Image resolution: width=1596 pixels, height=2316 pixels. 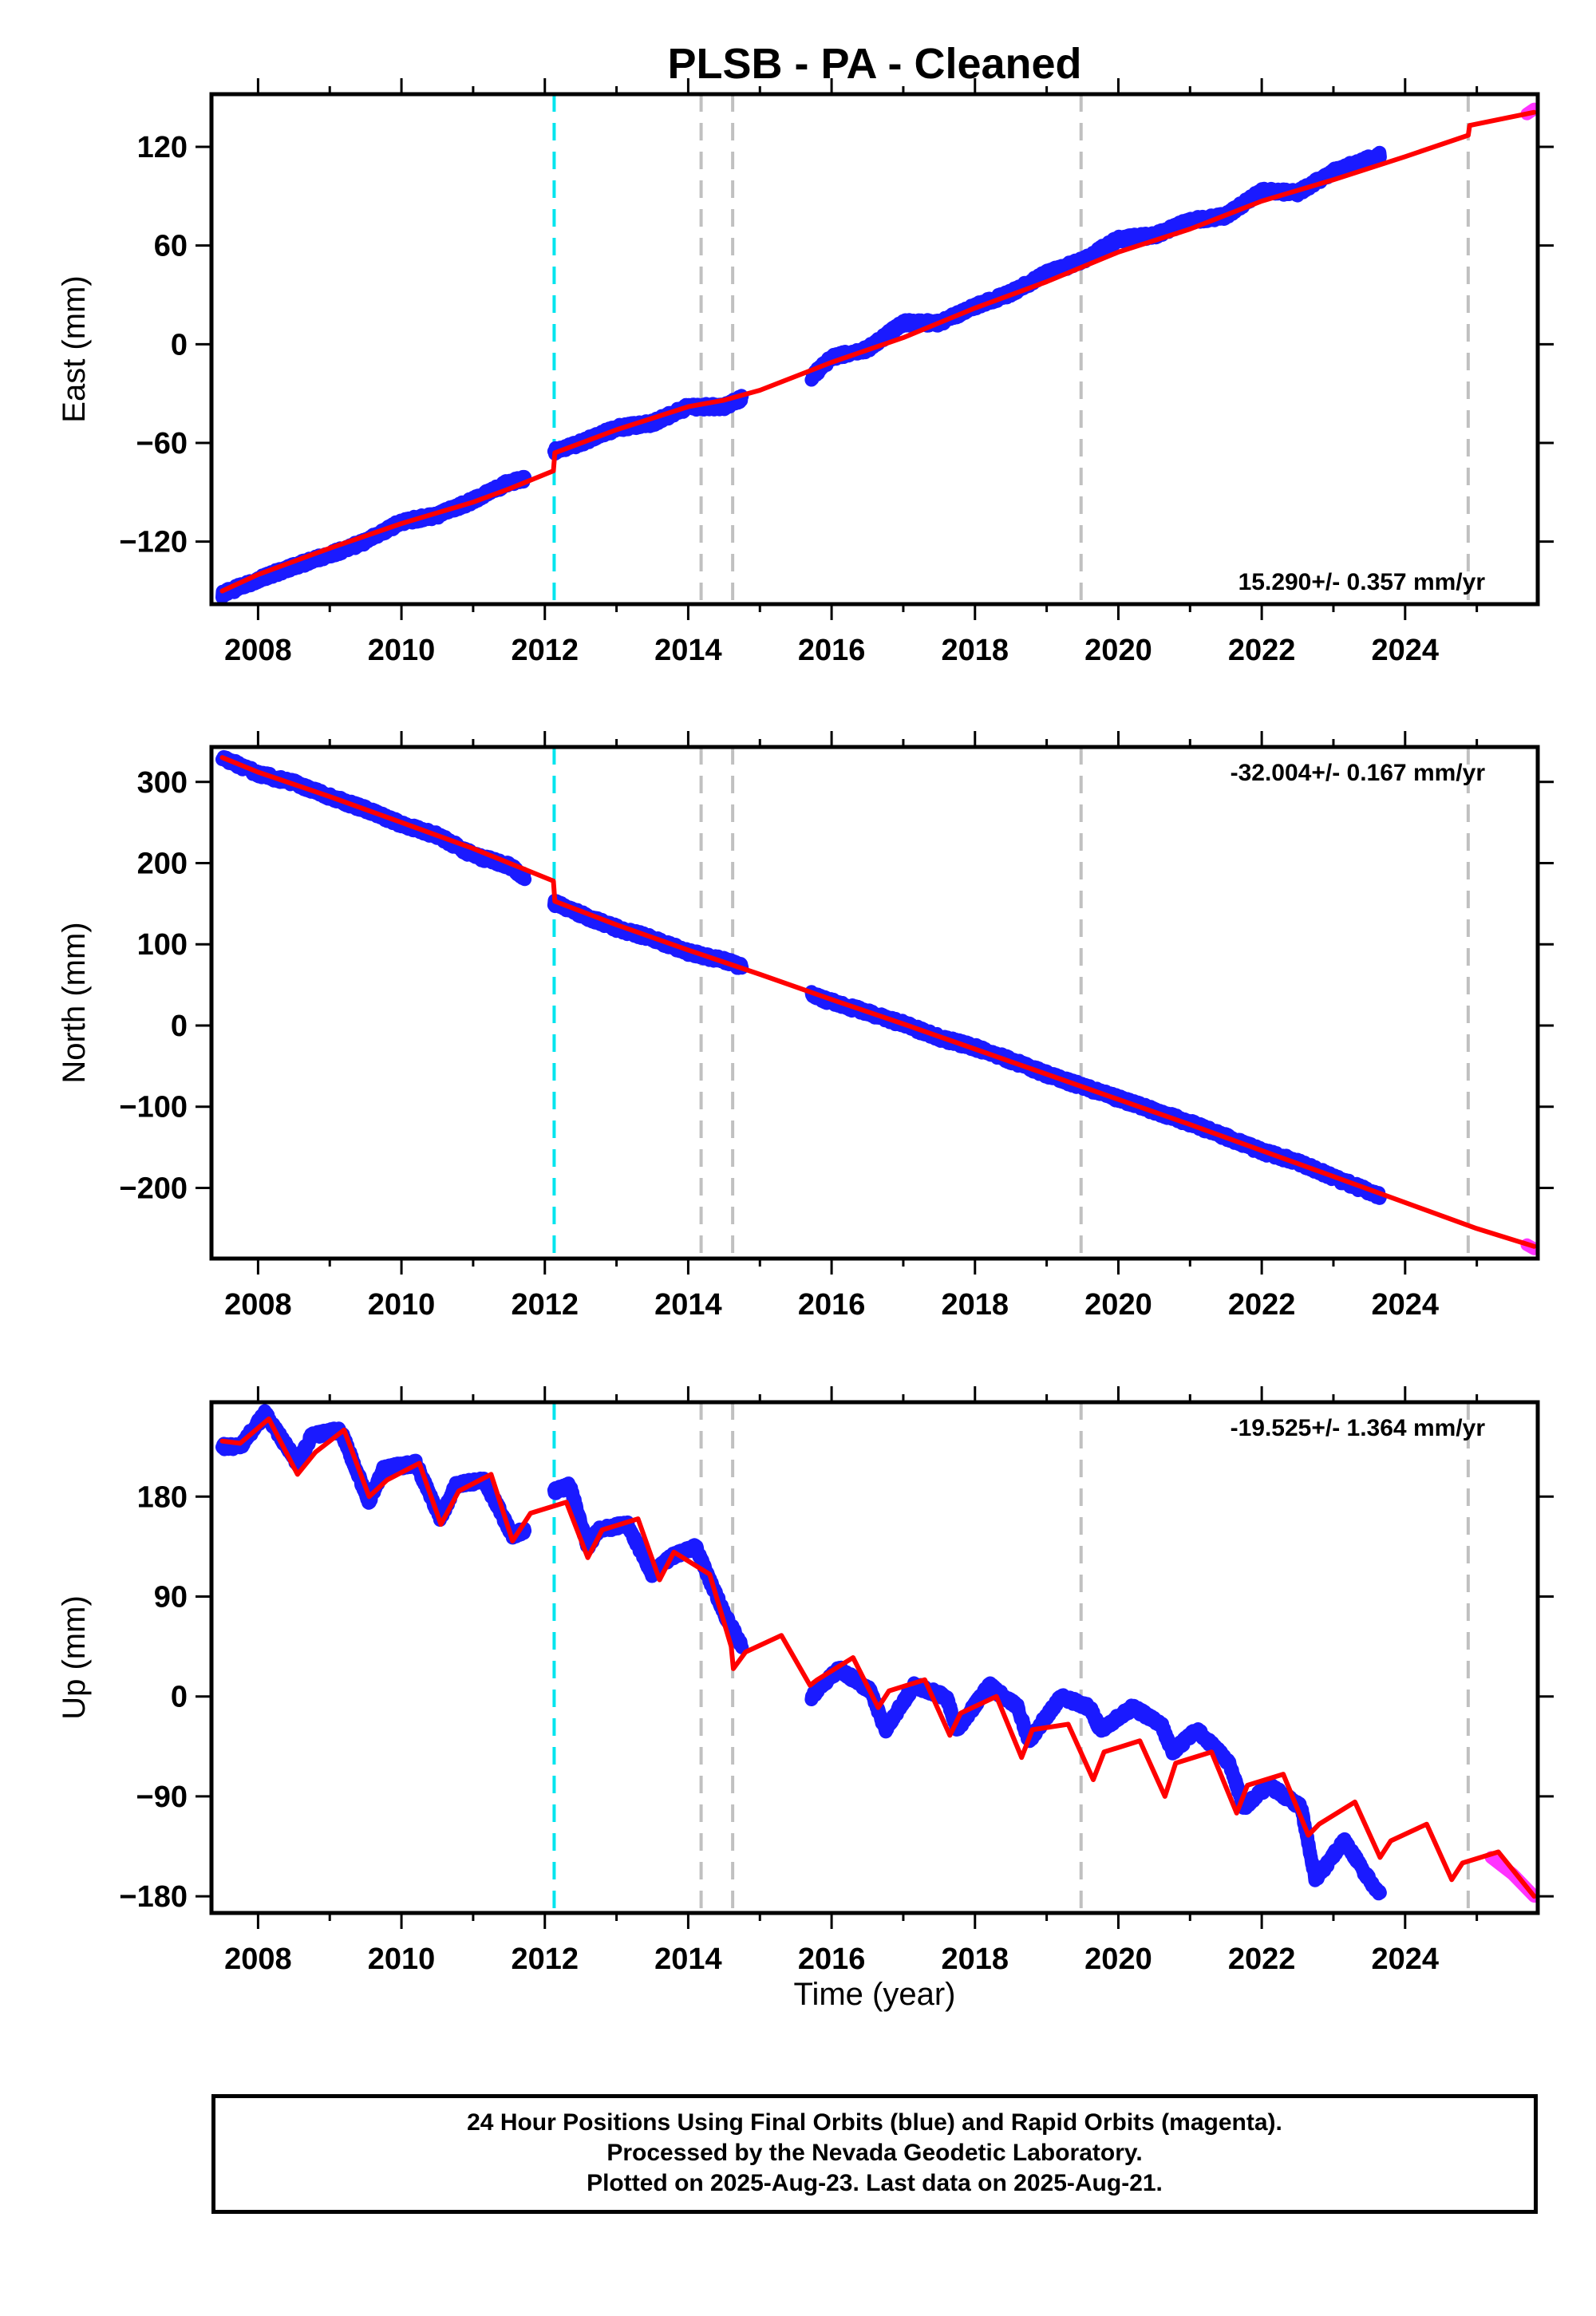 I want to click on y-tick-label: 180, so click(x=162, y=1497).